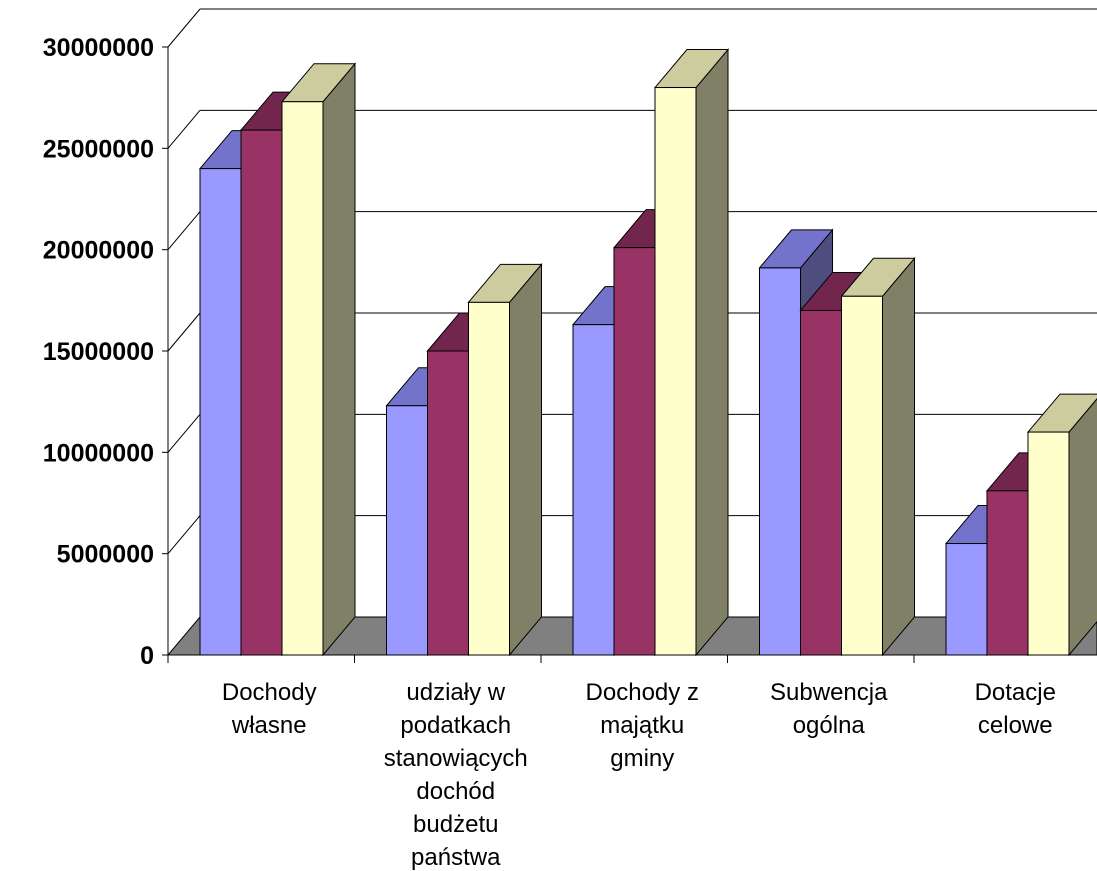  I want to click on category-label-line: własne, so click(269, 725).